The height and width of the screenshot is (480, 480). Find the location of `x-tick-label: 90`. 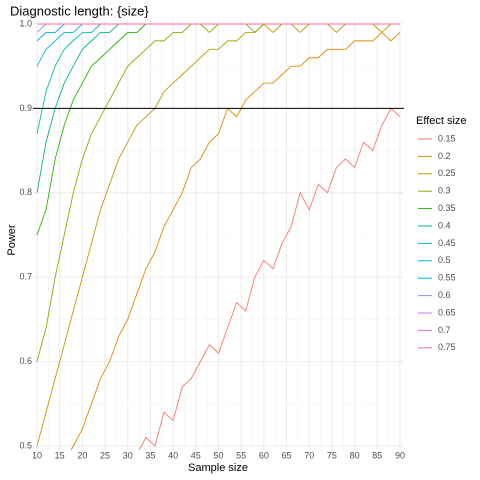

x-tick-label: 90 is located at coordinates (400, 455).